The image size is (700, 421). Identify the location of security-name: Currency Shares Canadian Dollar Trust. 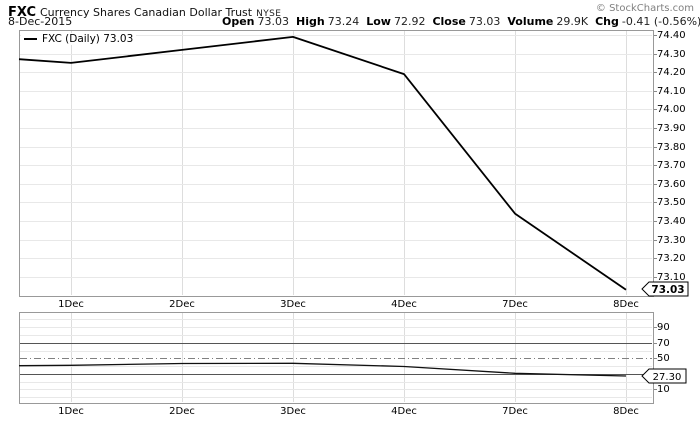
(146, 12).